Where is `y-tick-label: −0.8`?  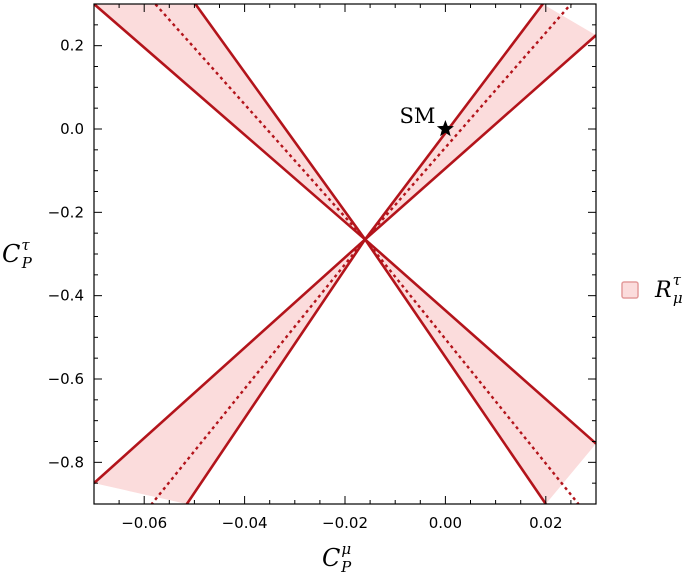
y-tick-label: −0.8 is located at coordinates (66, 462).